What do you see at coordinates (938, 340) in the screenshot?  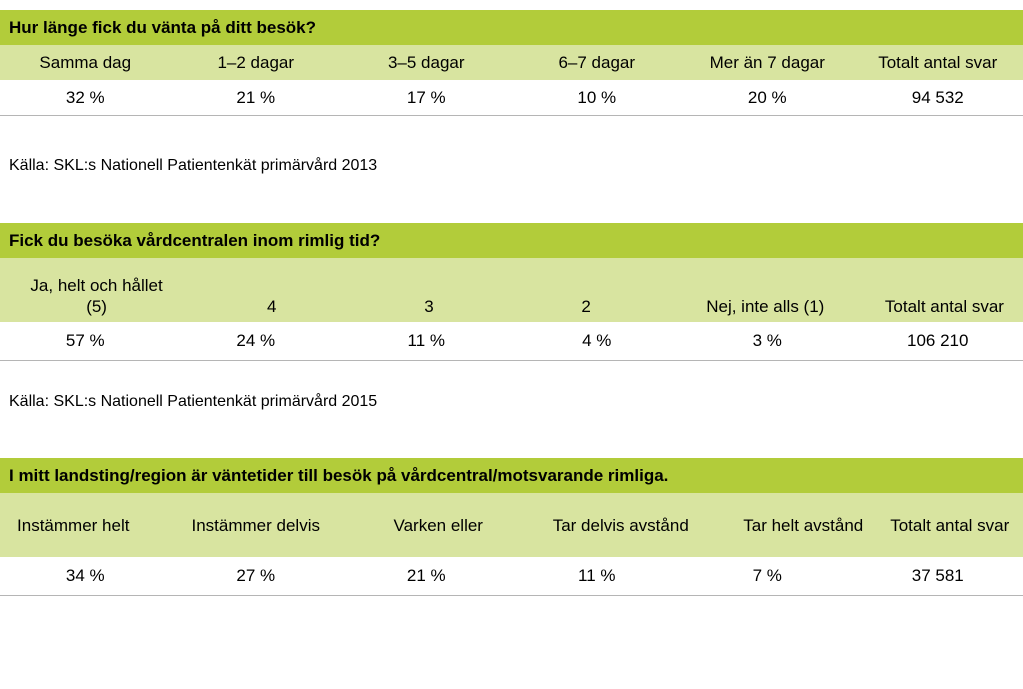 I see `value-cell: 106 210` at bounding box center [938, 340].